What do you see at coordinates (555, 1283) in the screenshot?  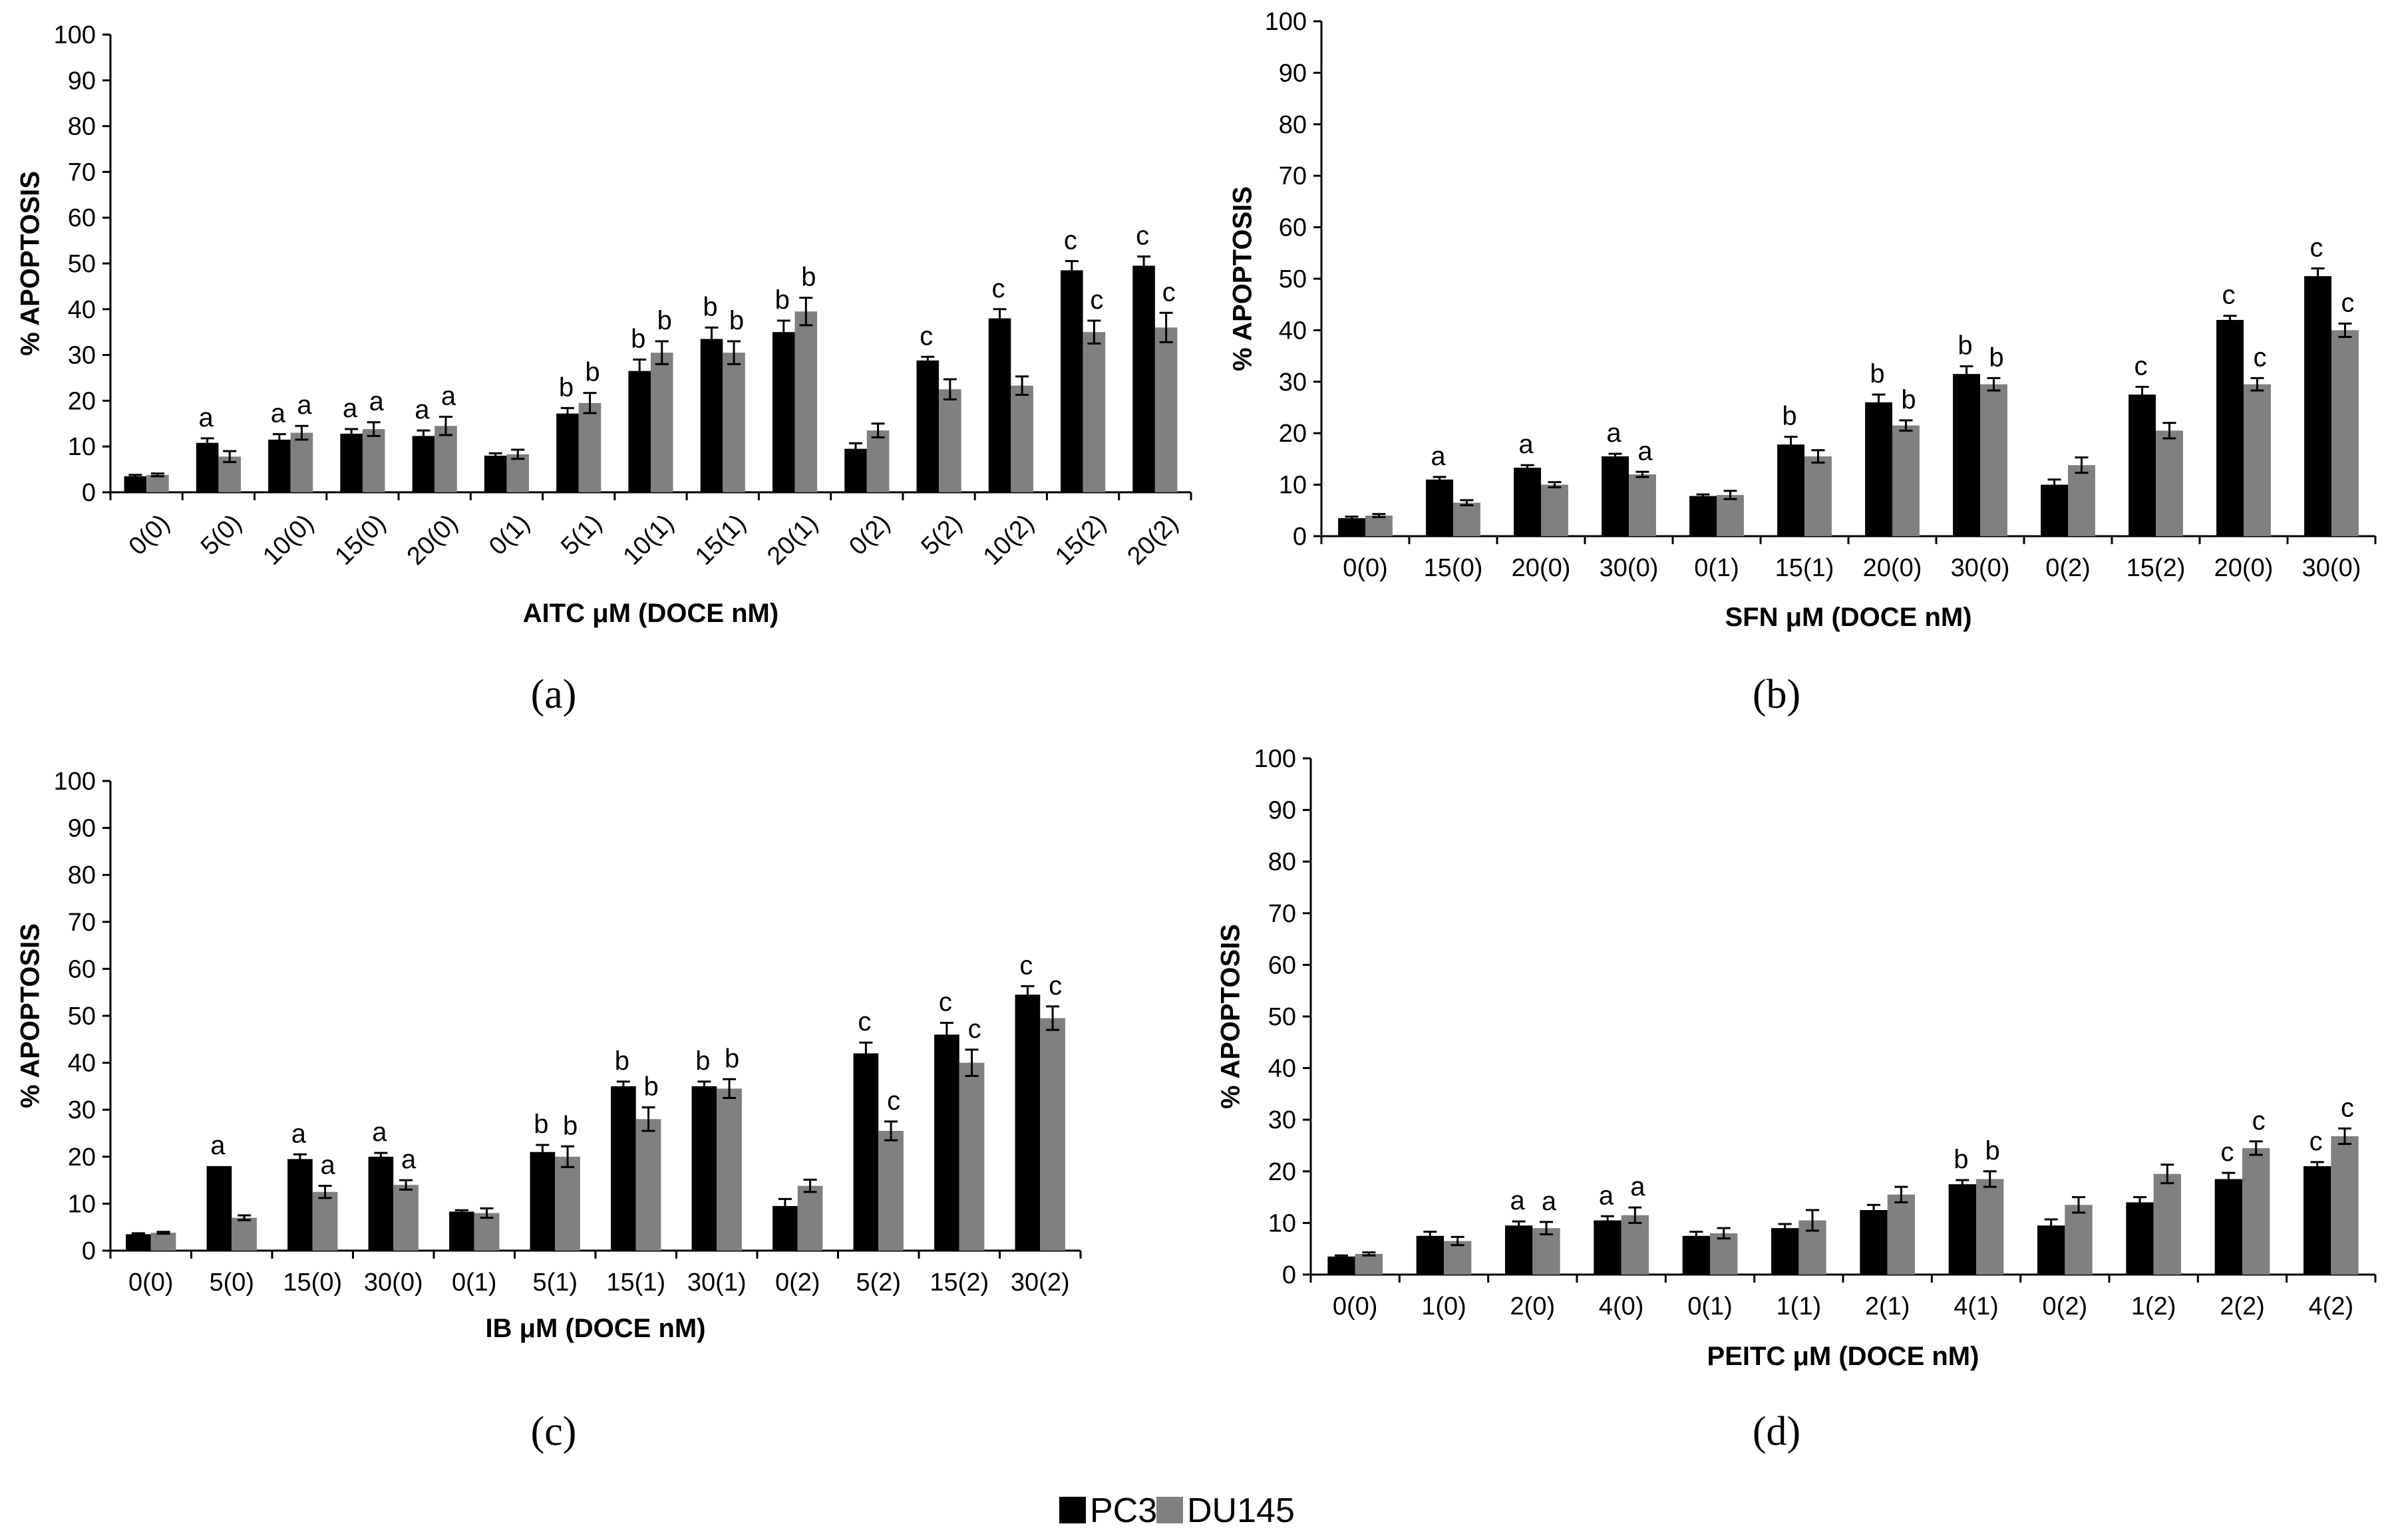 I see `x-tick-label: 5(1)` at bounding box center [555, 1283].